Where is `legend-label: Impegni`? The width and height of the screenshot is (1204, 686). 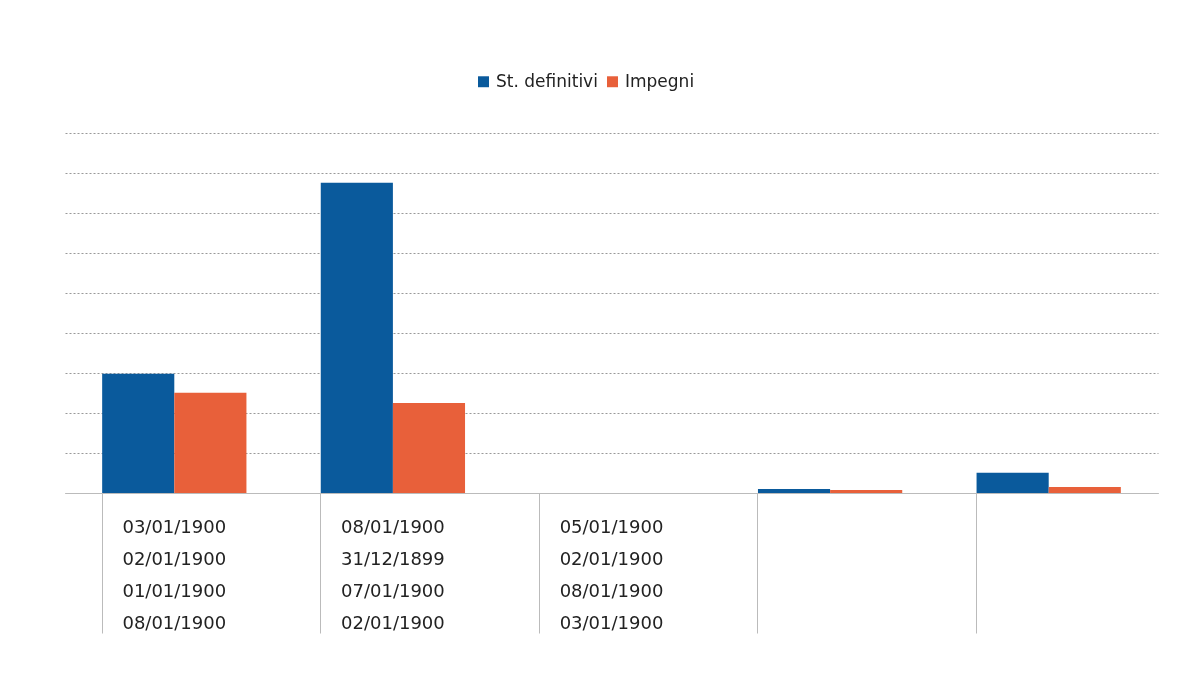 legend-label: Impegni is located at coordinates (660, 80).